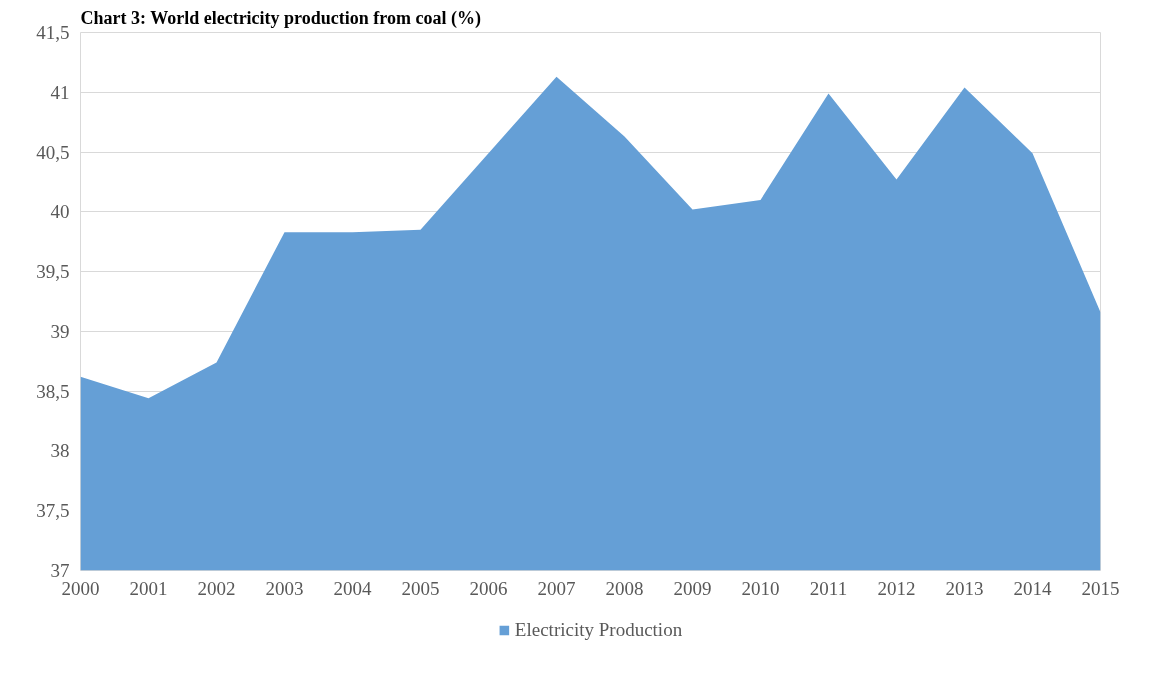 The height and width of the screenshot is (674, 1160). What do you see at coordinates (556, 588) in the screenshot?
I see `x-tick-label: 2007` at bounding box center [556, 588].